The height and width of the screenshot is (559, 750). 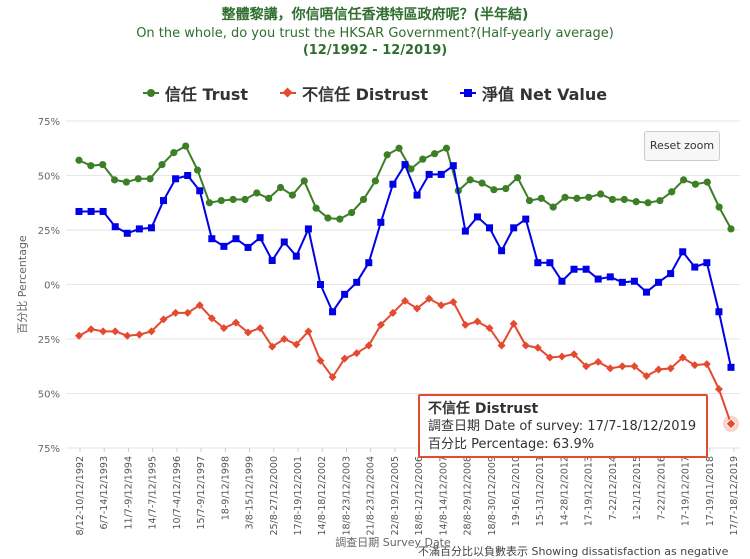 What do you see at coordinates (589, 491) in the screenshot?
I see `x-tick-label: 17-19/12/2013` at bounding box center [589, 491].